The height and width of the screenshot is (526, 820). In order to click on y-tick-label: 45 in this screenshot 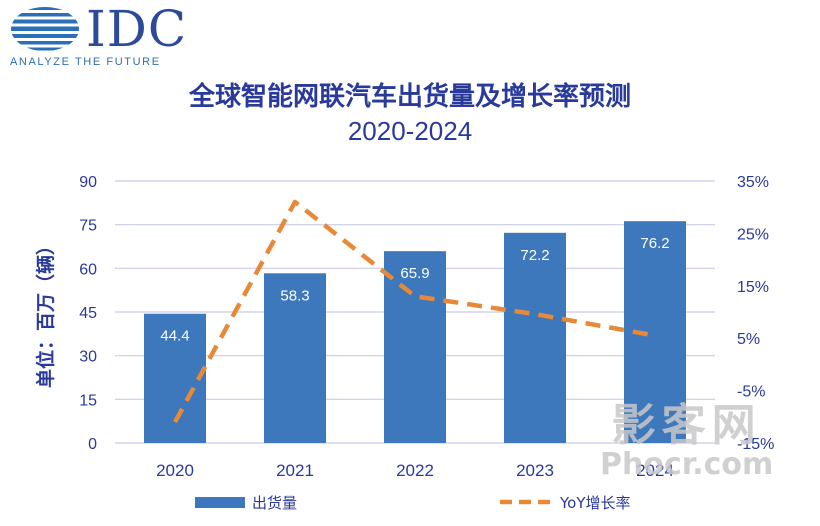, I will do `click(88, 313)`.